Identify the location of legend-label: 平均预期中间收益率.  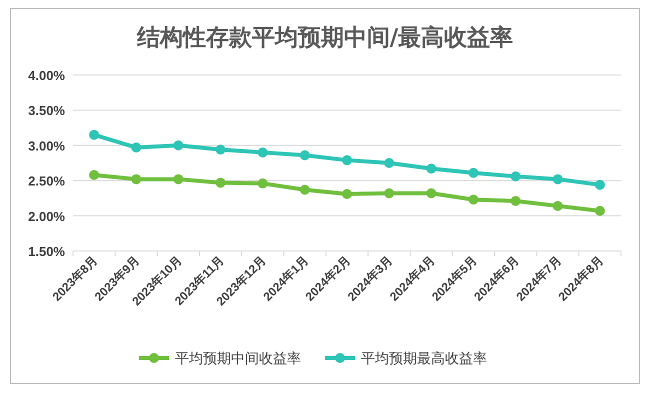
(238, 358).